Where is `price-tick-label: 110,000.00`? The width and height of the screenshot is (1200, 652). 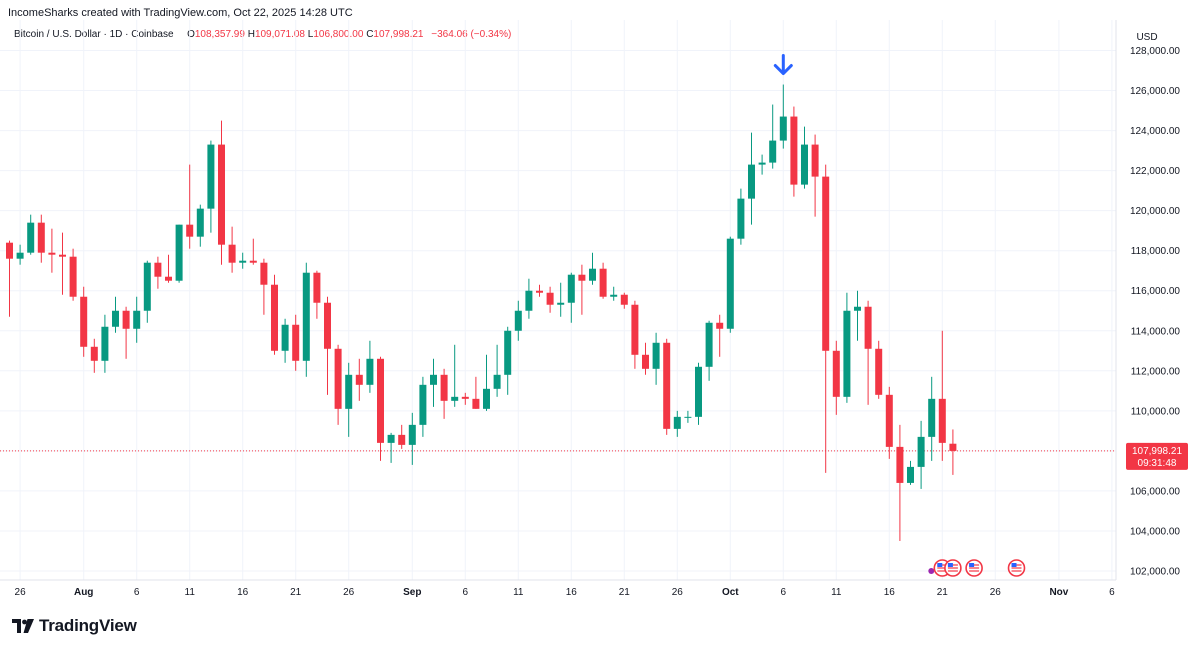
price-tick-label: 110,000.00 is located at coordinates (1156, 411).